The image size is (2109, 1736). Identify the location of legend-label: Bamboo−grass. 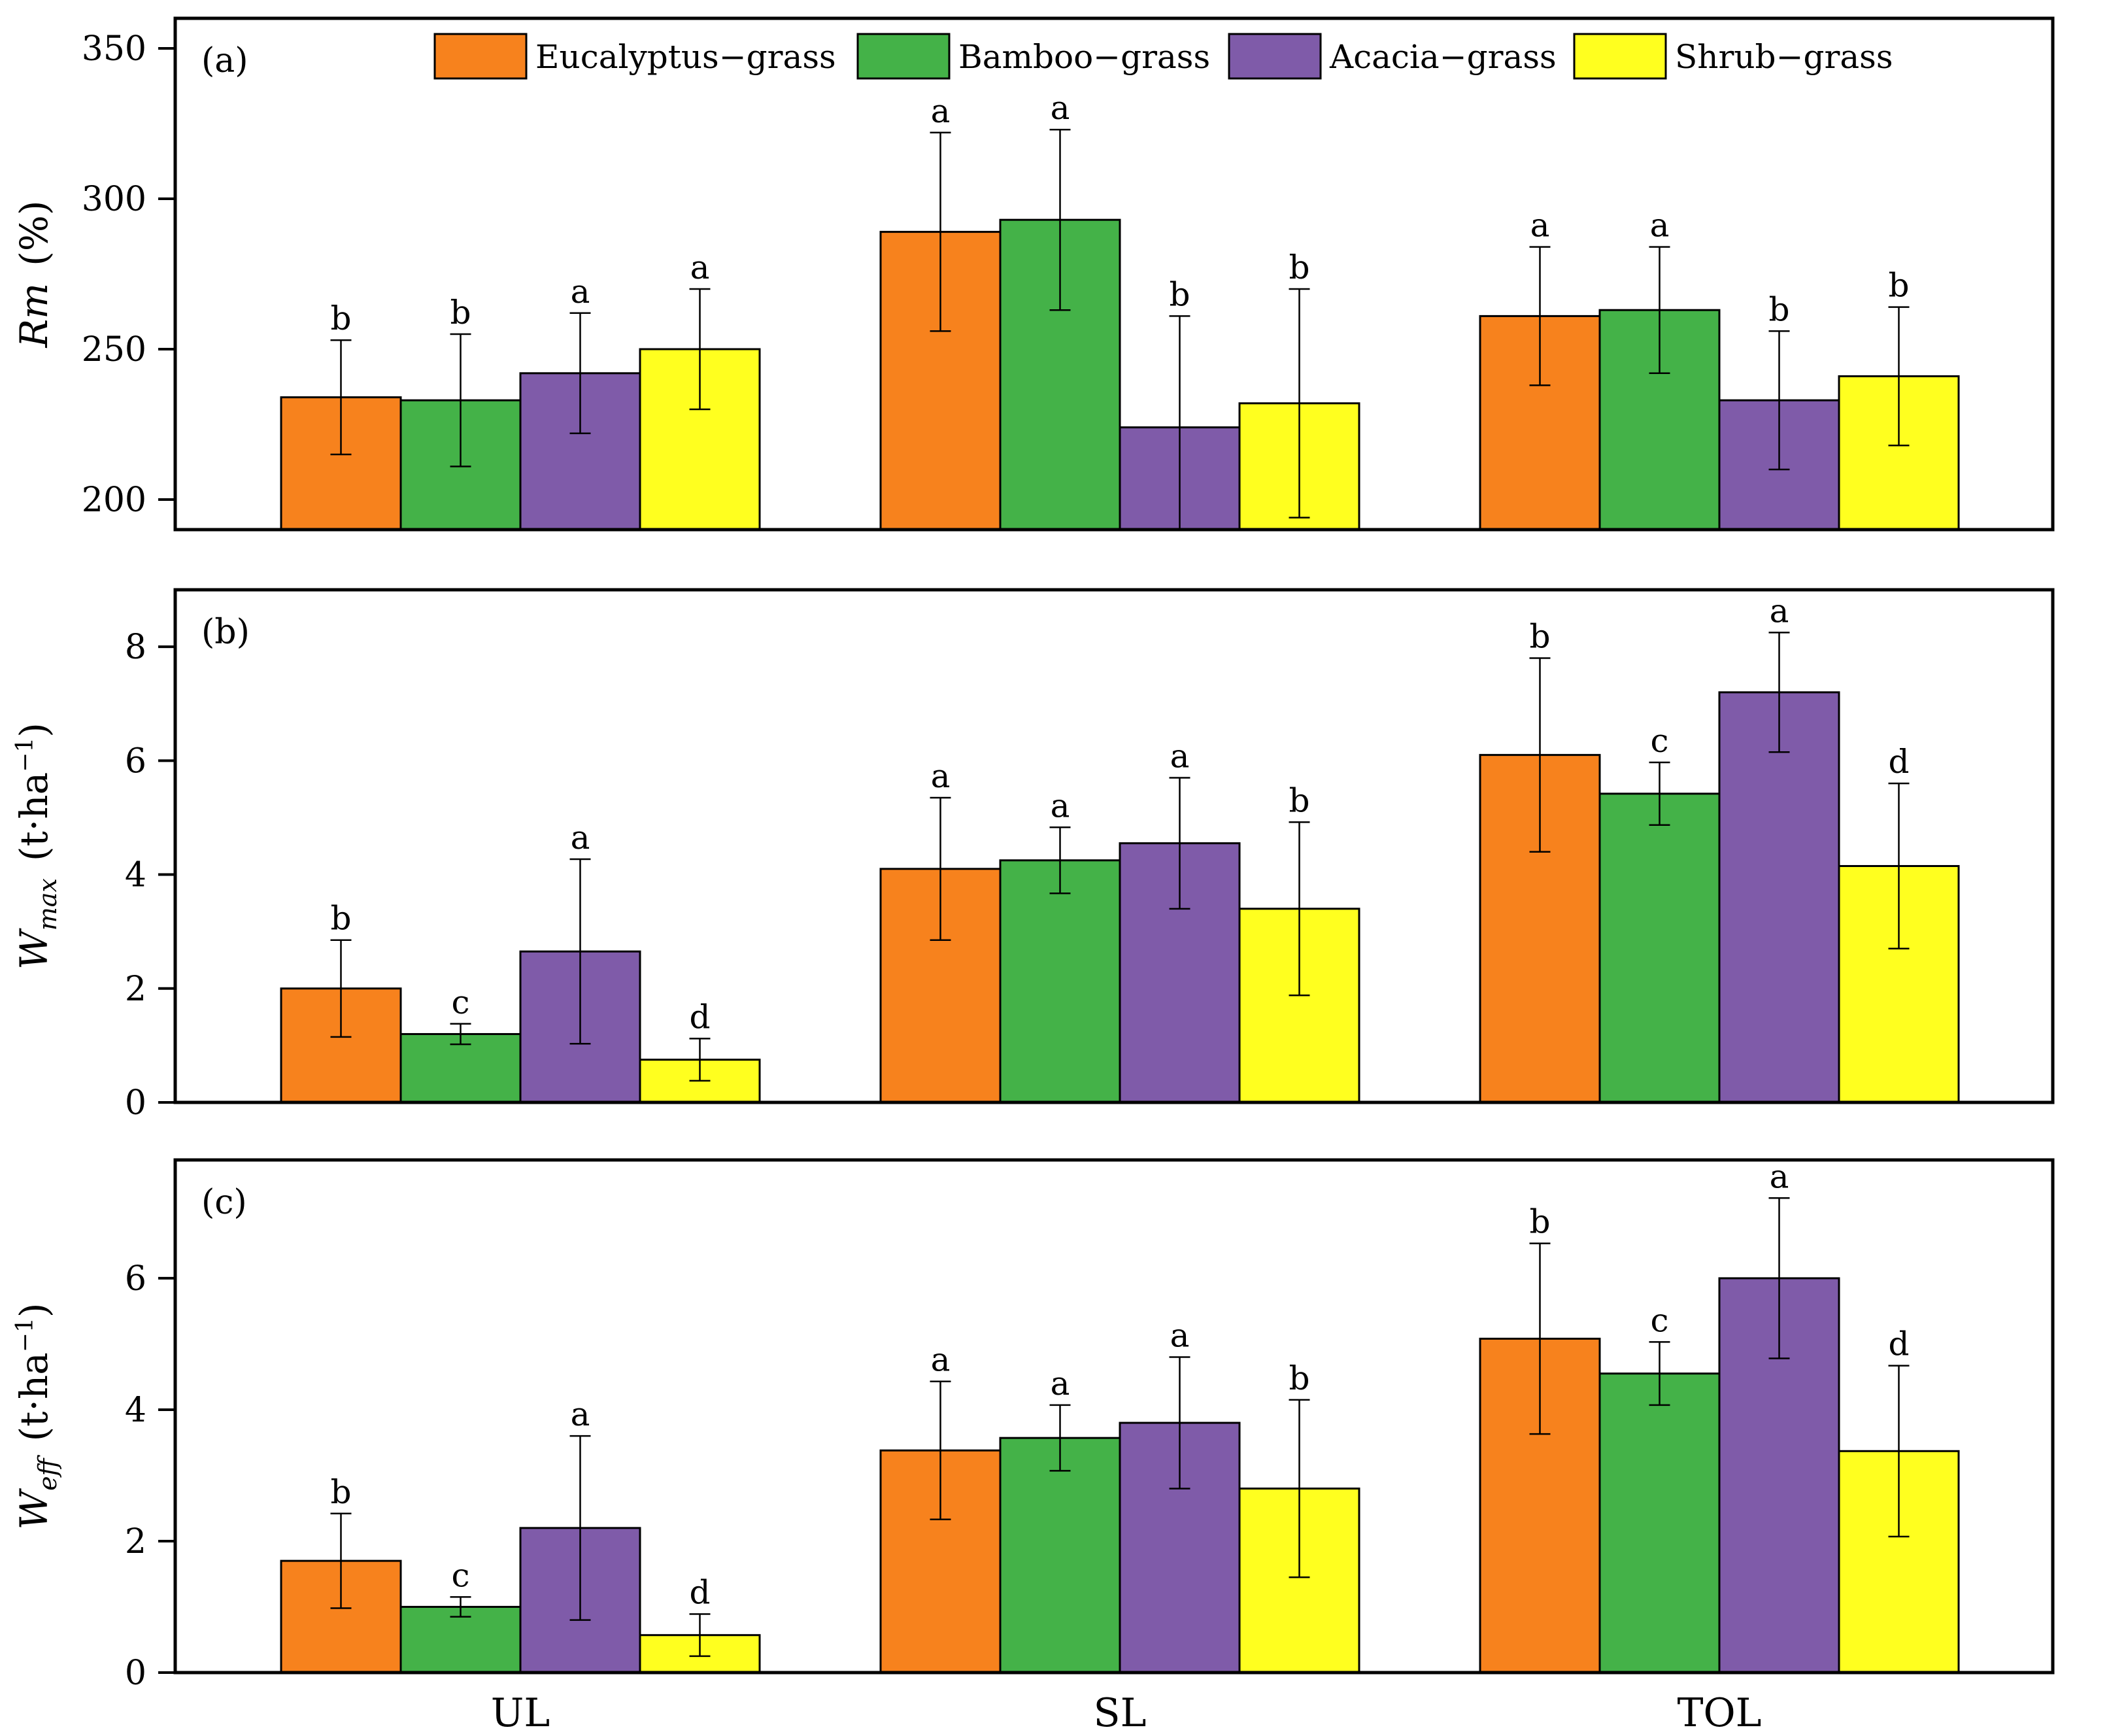
(1084, 57).